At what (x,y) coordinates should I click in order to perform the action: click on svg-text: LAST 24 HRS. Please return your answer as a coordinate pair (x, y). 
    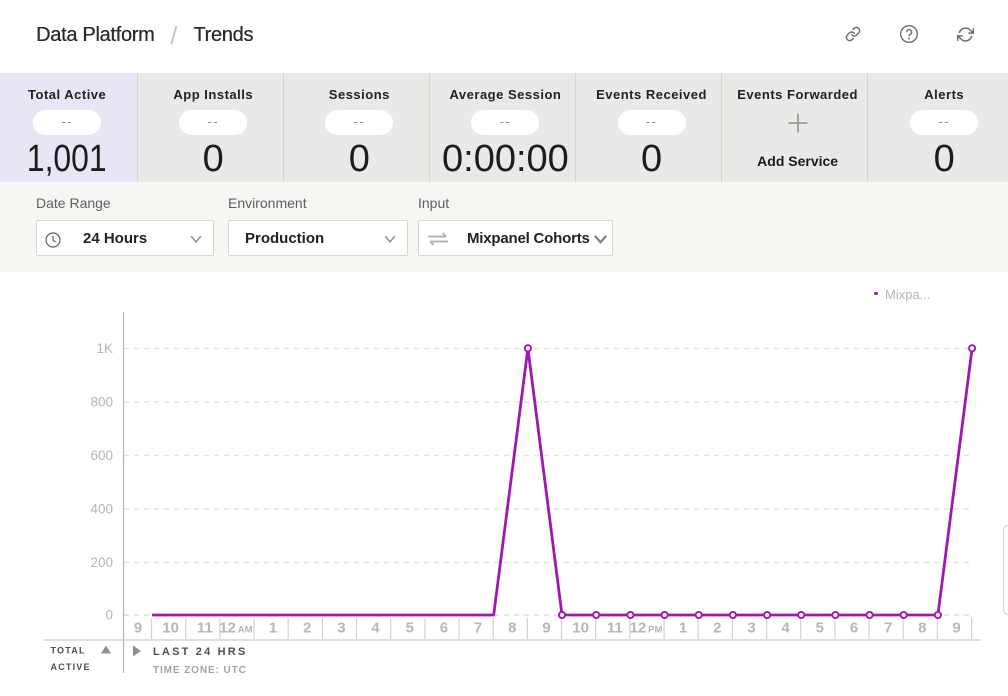
    Looking at the image, I should click on (200, 652).